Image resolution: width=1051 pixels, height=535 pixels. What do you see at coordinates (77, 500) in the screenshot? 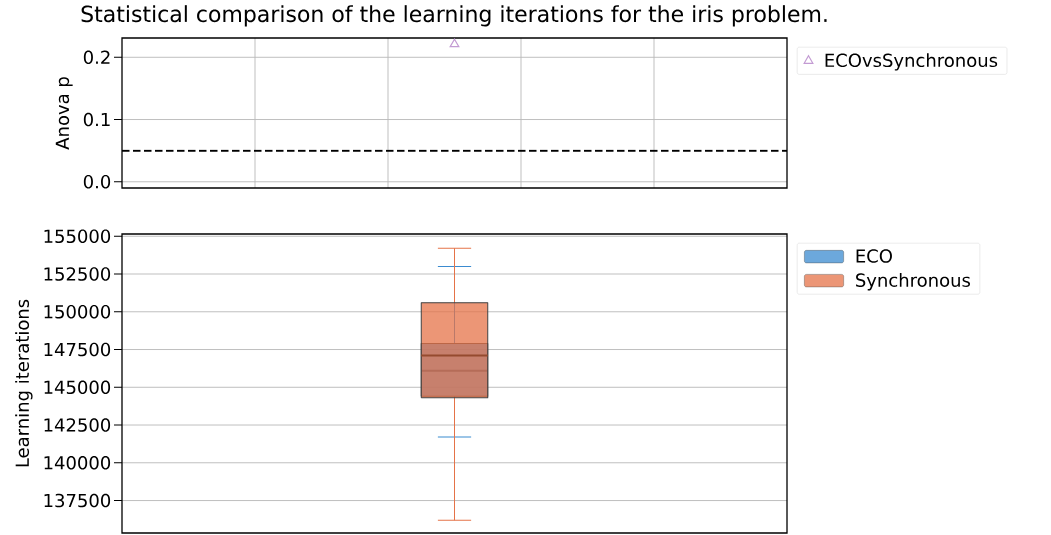
I see `y-tick-label: 137500` at bounding box center [77, 500].